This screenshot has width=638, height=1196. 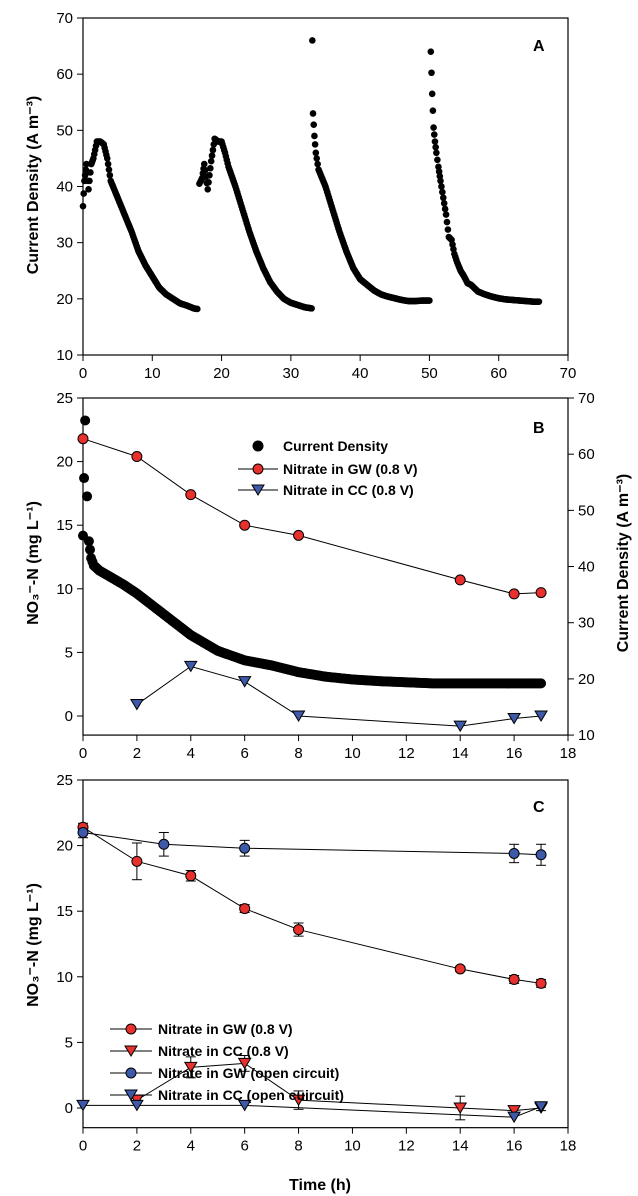 What do you see at coordinates (69, 716) in the screenshot?
I see `panel-b-y-tick-label: 0` at bounding box center [69, 716].